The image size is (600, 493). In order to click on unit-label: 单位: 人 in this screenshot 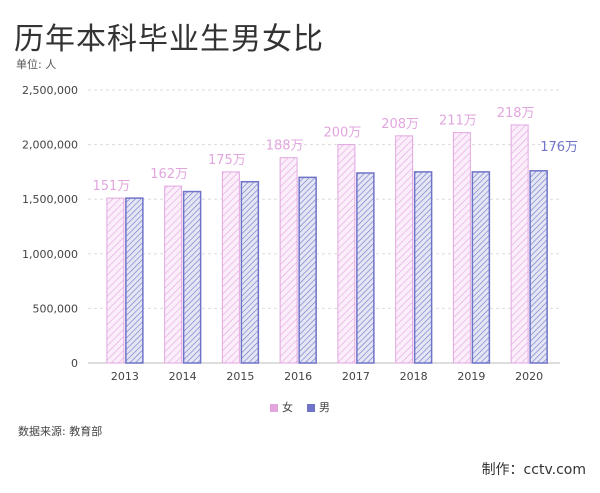, I will do `click(36, 64)`.